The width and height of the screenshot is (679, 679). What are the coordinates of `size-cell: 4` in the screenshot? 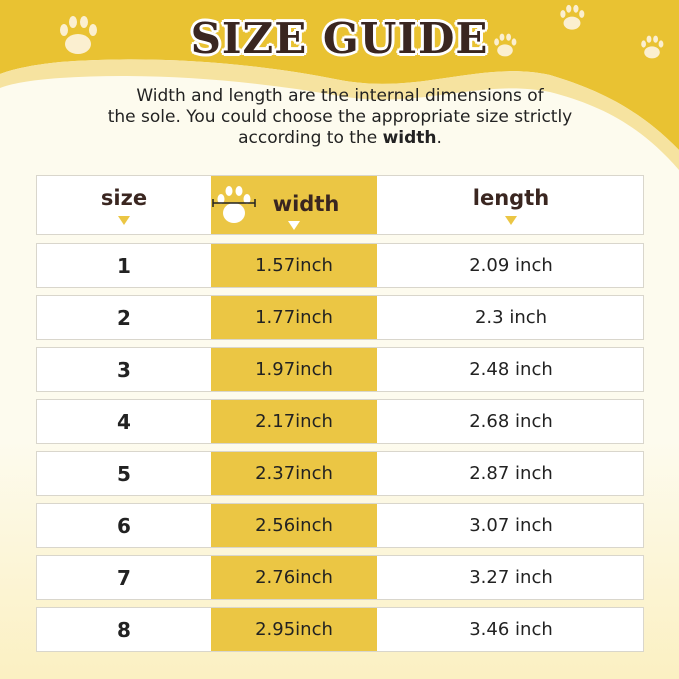 It's located at (124, 421).